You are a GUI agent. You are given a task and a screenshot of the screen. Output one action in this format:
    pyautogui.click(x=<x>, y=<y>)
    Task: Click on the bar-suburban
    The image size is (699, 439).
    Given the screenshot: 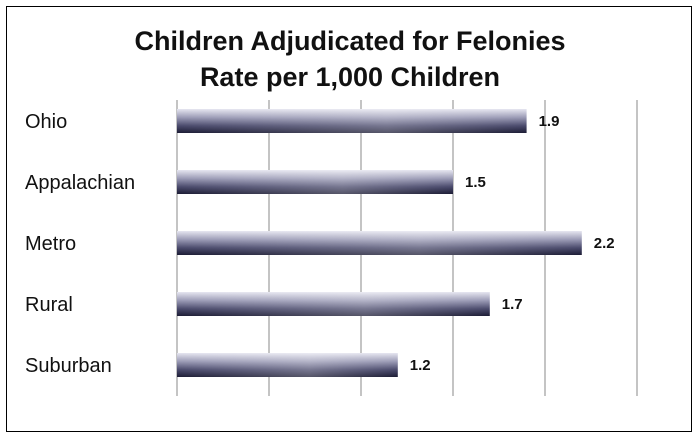 What is the action you would take?
    pyautogui.click(x=287, y=365)
    